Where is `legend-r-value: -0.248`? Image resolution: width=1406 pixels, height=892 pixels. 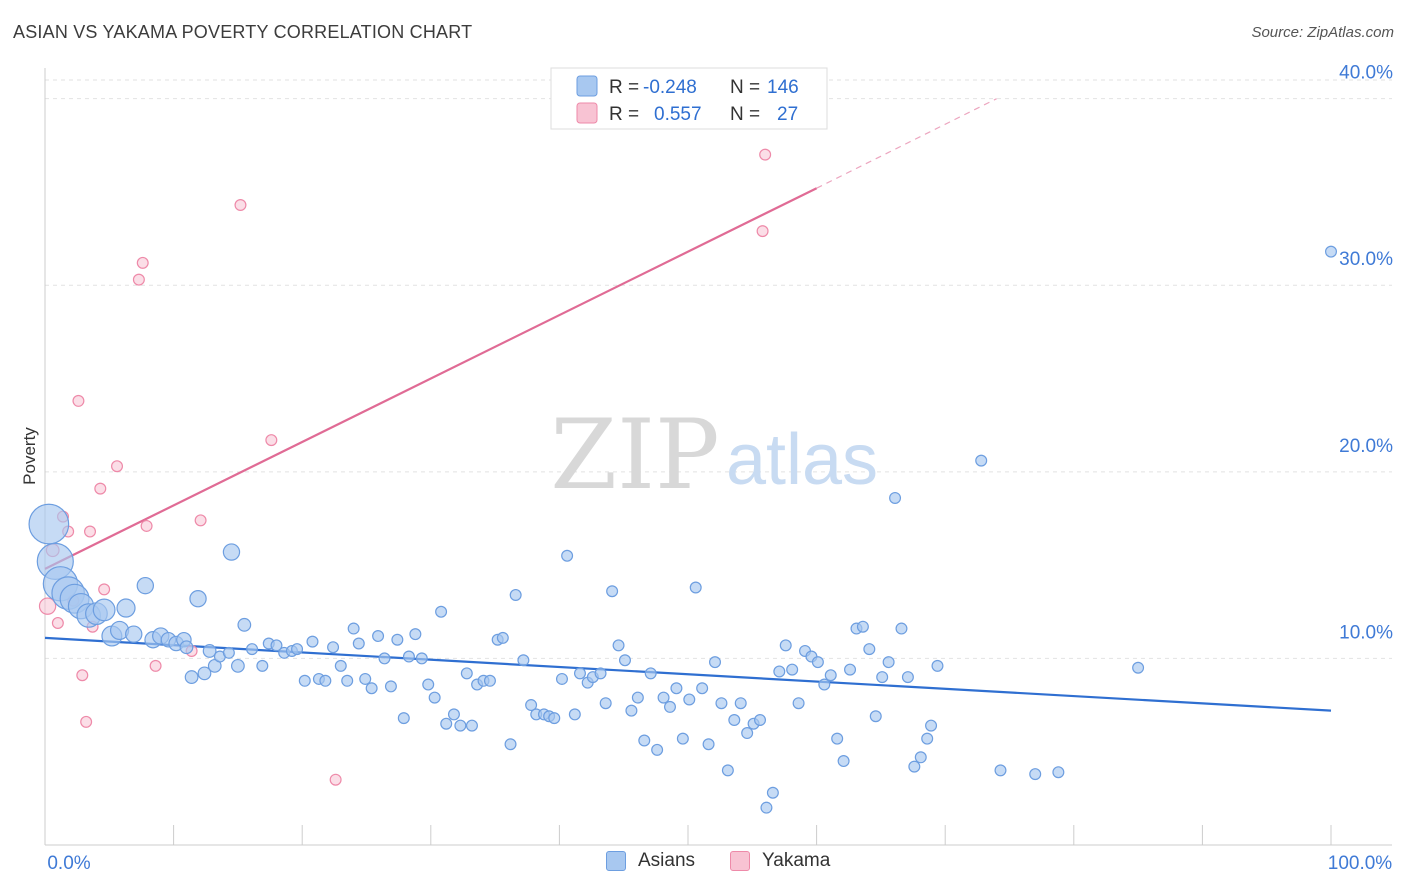
legend-r-value: -0.248 is located at coordinates (670, 87).